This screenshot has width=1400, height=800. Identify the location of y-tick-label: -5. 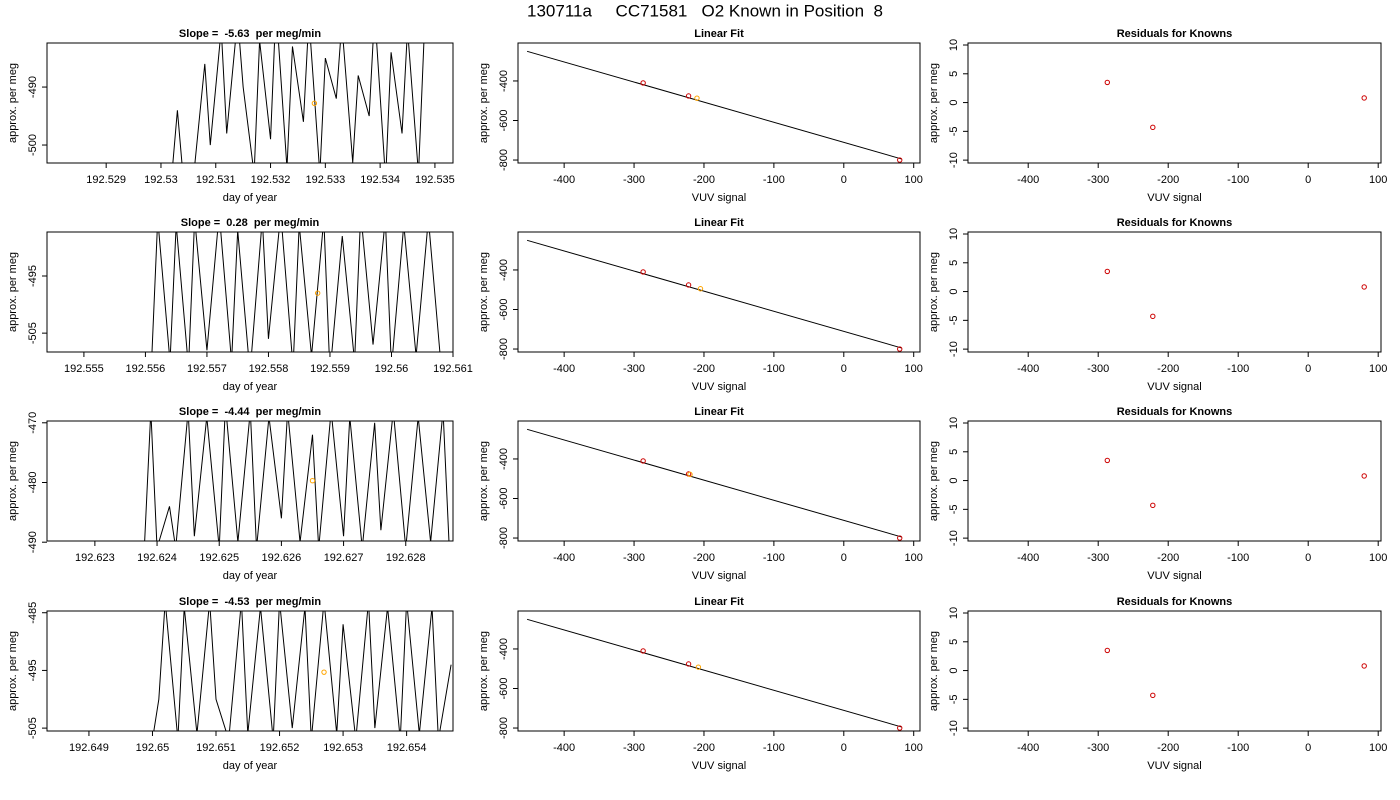
(954, 131).